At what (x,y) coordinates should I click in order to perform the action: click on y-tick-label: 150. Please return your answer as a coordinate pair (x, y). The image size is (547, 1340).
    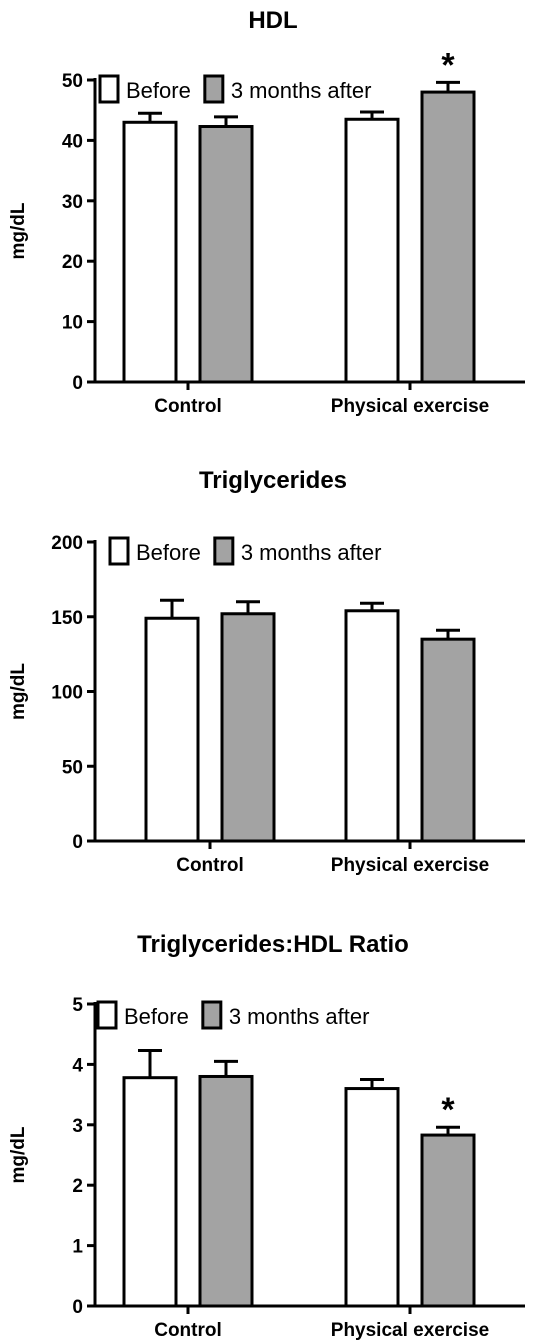
    Looking at the image, I should click on (67, 618).